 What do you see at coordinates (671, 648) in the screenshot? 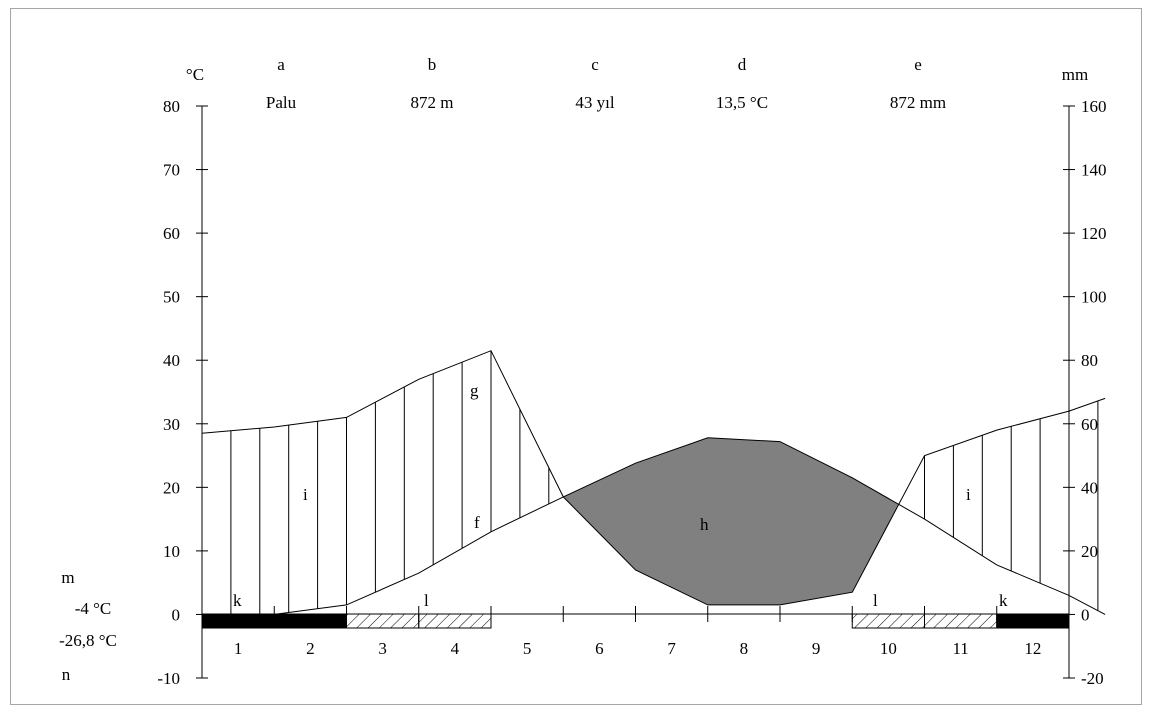
I see `x-tick-label: 7` at bounding box center [671, 648].